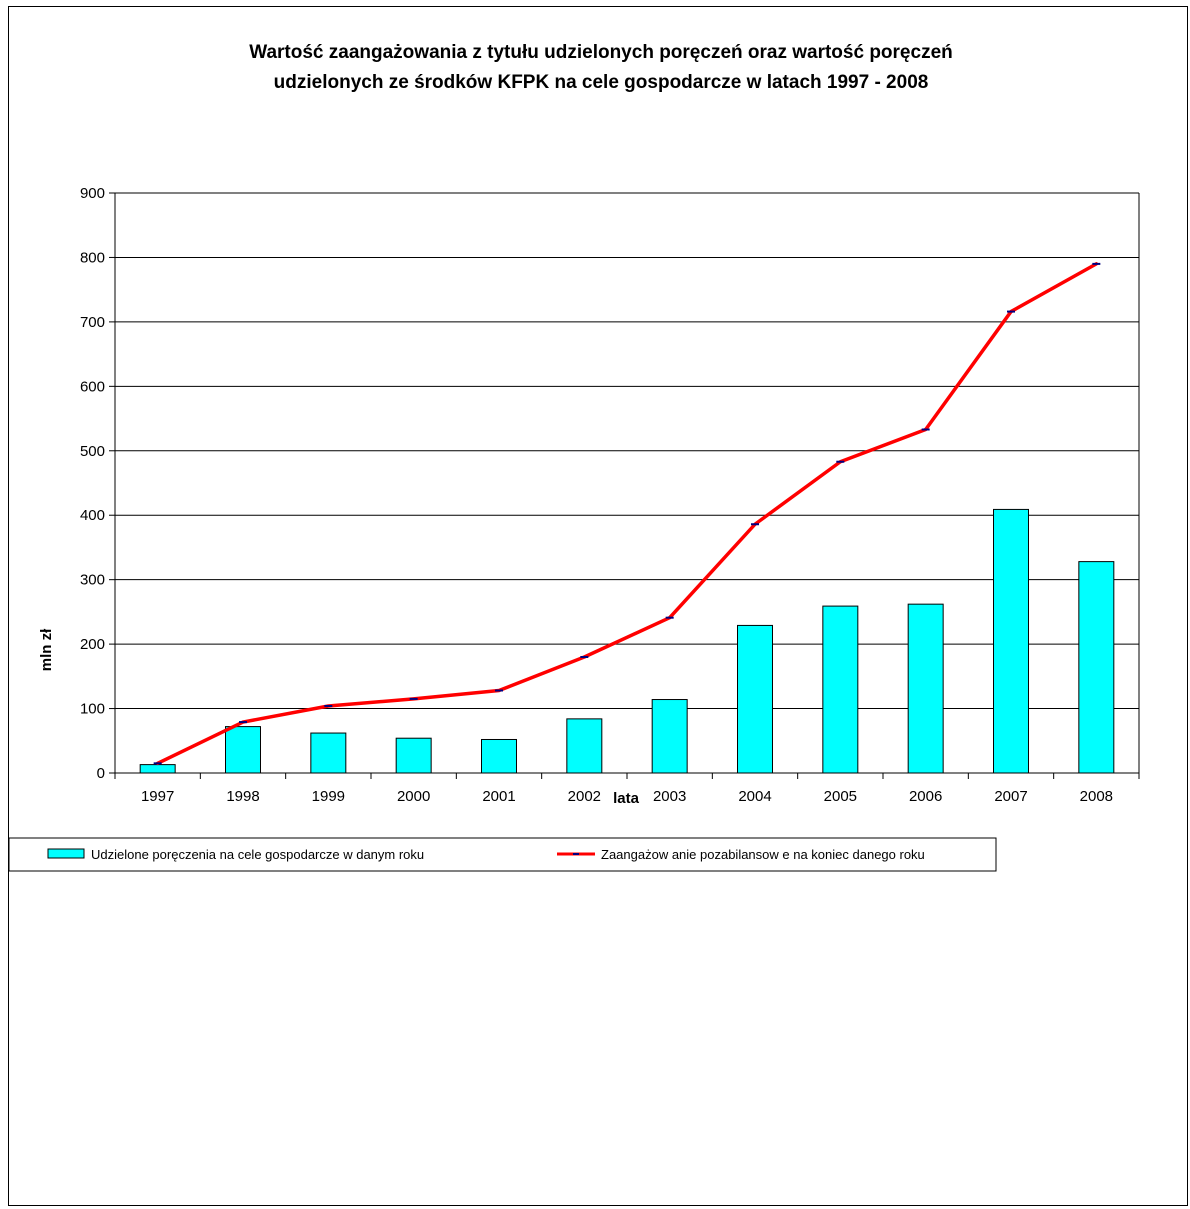  What do you see at coordinates (328, 796) in the screenshot?
I see `x-tick-label: 1999` at bounding box center [328, 796].